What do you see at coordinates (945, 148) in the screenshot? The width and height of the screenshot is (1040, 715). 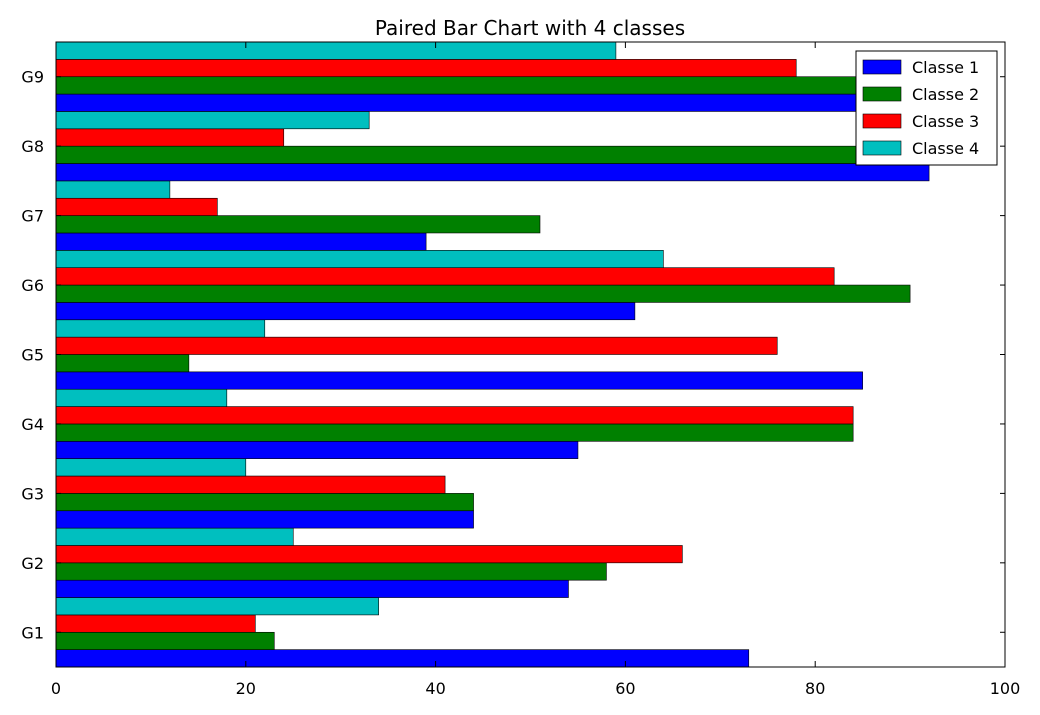 I see `legend-label-series-4: Classe 4` at bounding box center [945, 148].